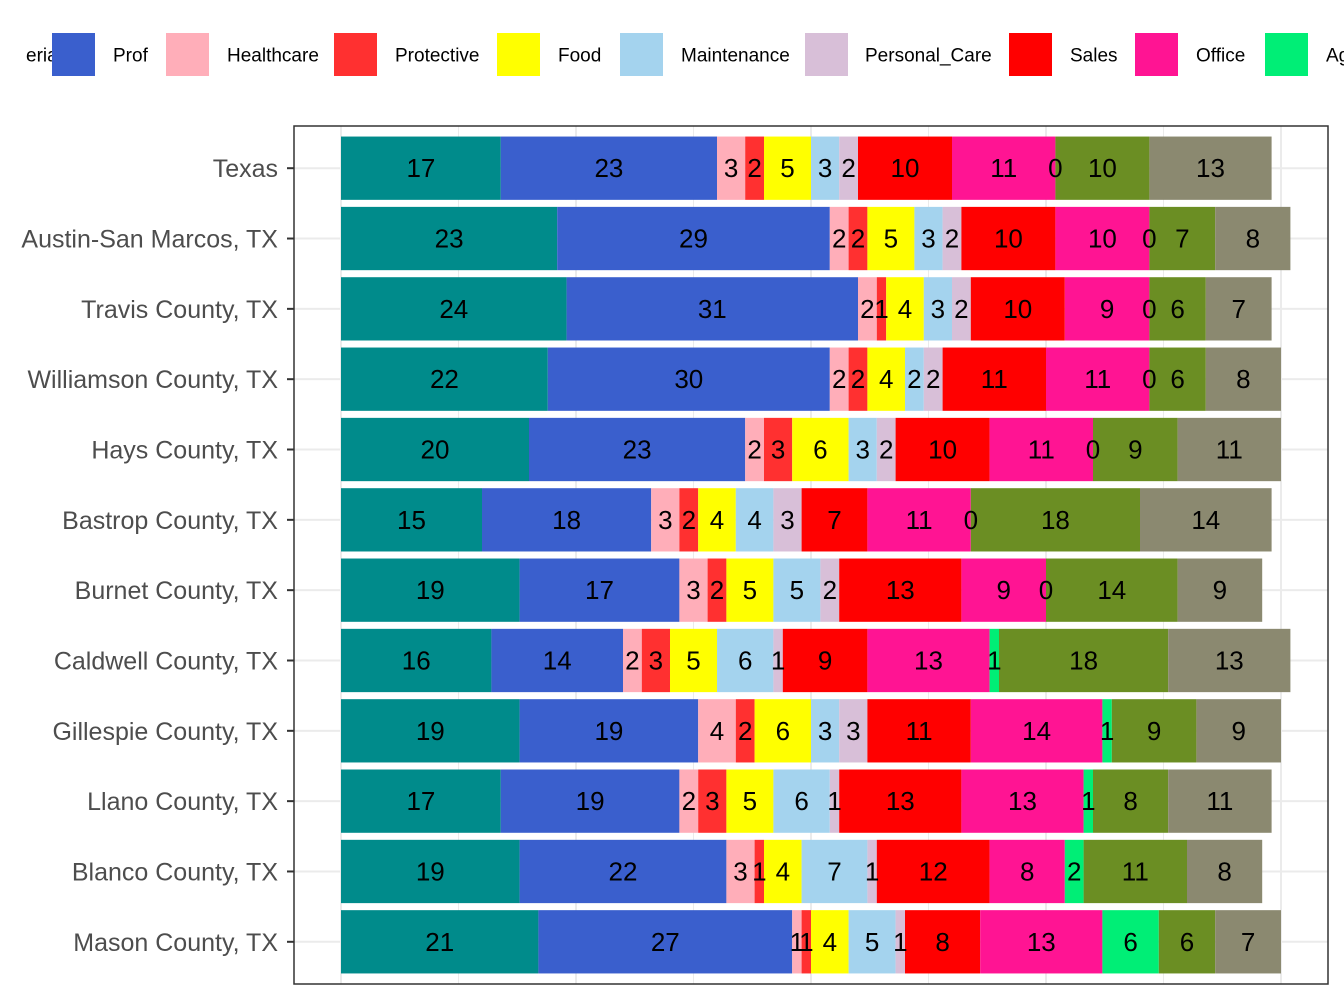 The width and height of the screenshot is (1344, 1008). Describe the element at coordinates (170, 521) in the screenshot. I see `y-tick-label: Bastrop County, TX` at that location.